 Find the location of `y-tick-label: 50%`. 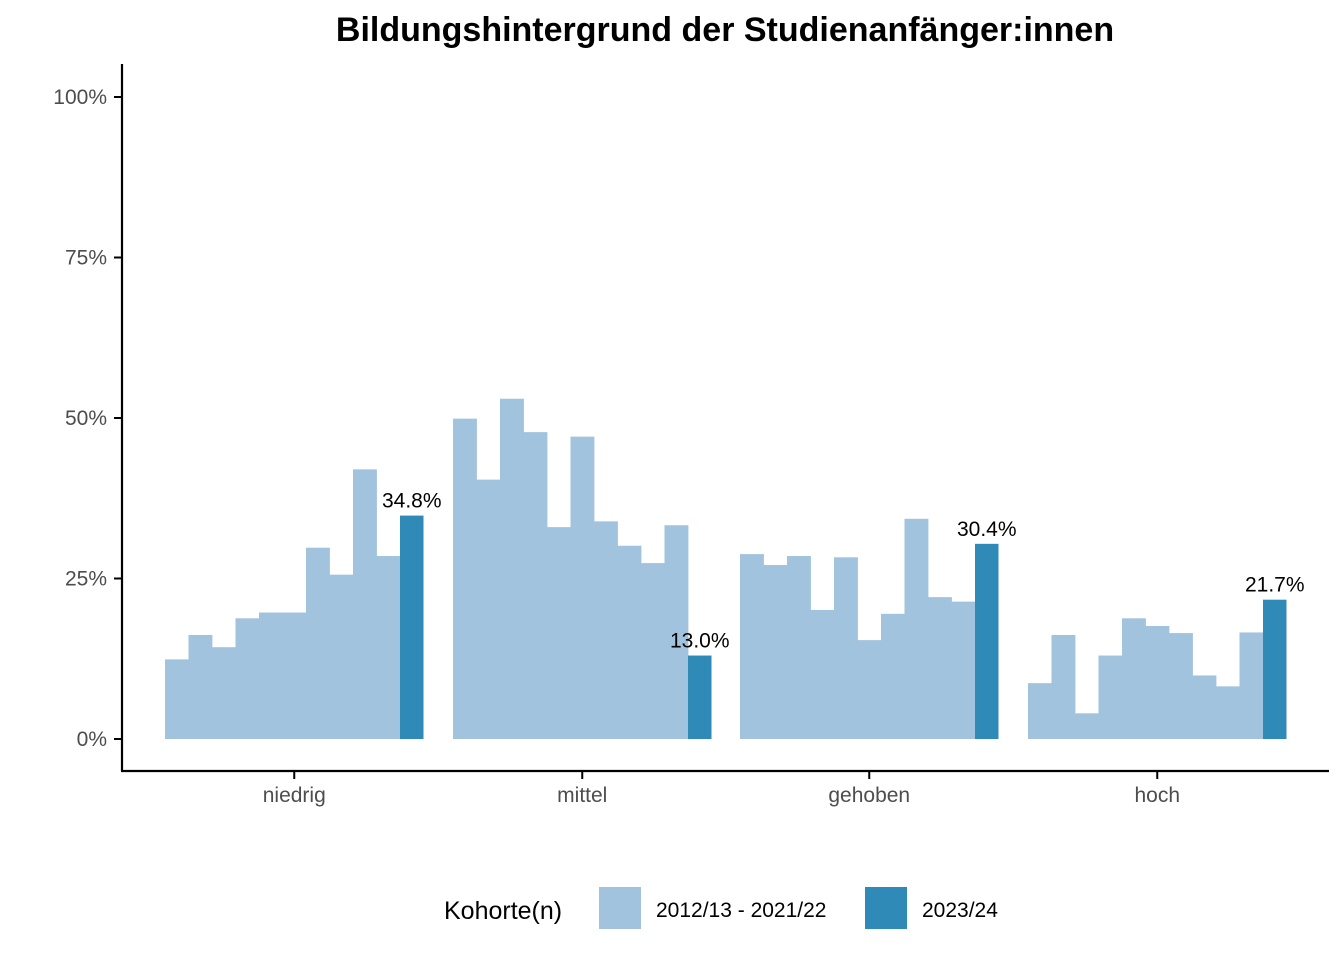

y-tick-label: 50% is located at coordinates (86, 418).